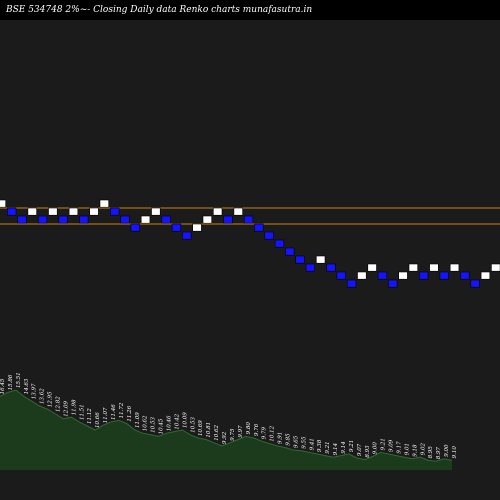 This screenshot has height=500, width=500. I want to click on volume-label: 9.76, so click(257, 429).